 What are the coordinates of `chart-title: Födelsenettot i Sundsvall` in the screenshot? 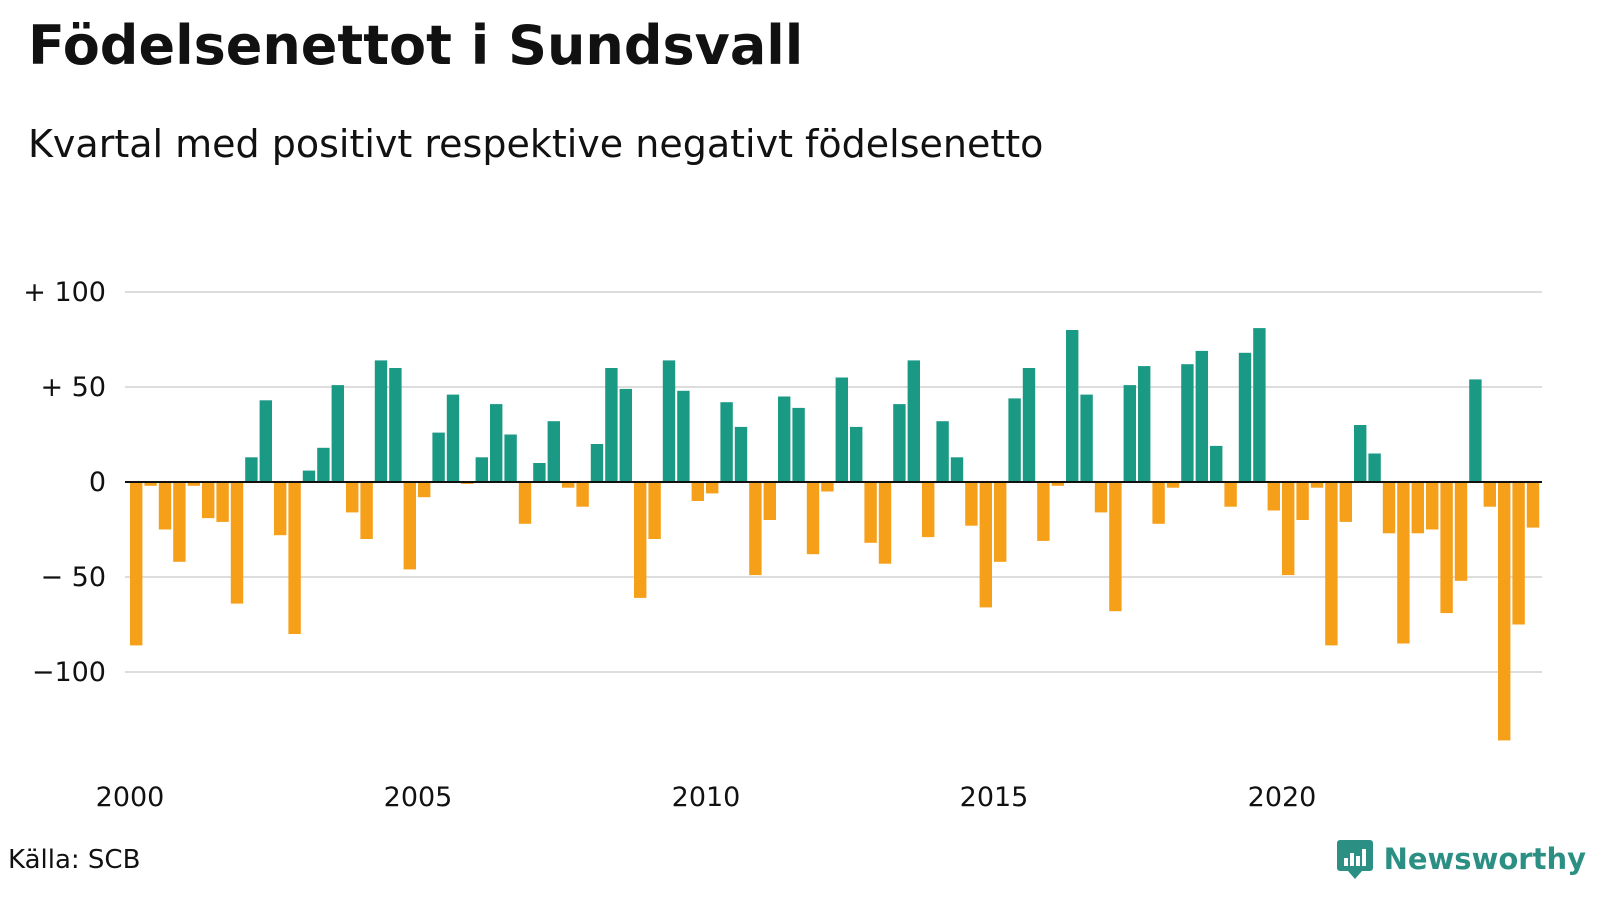 It's located at (416, 45).